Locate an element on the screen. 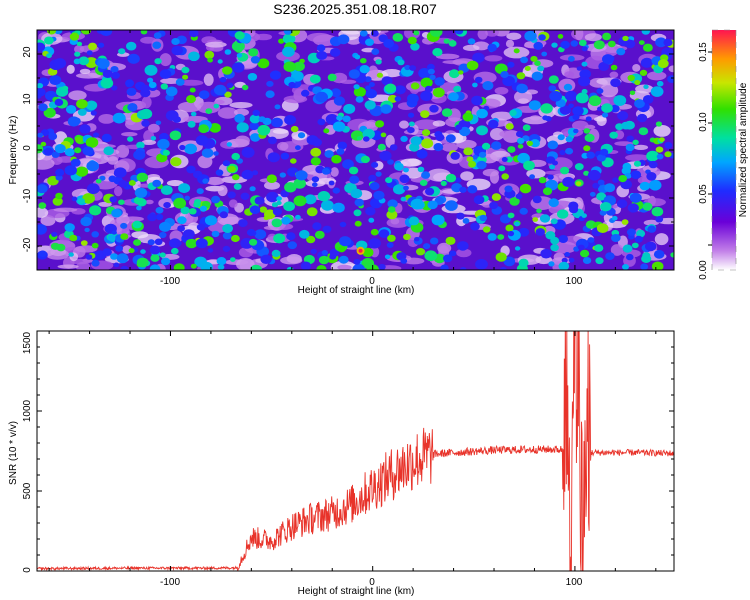 The image size is (750, 600). heatmap-peak is located at coordinates (360, 250).